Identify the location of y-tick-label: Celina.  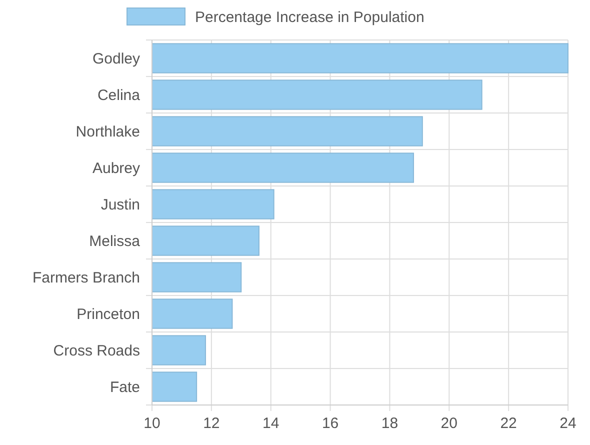
(119, 95).